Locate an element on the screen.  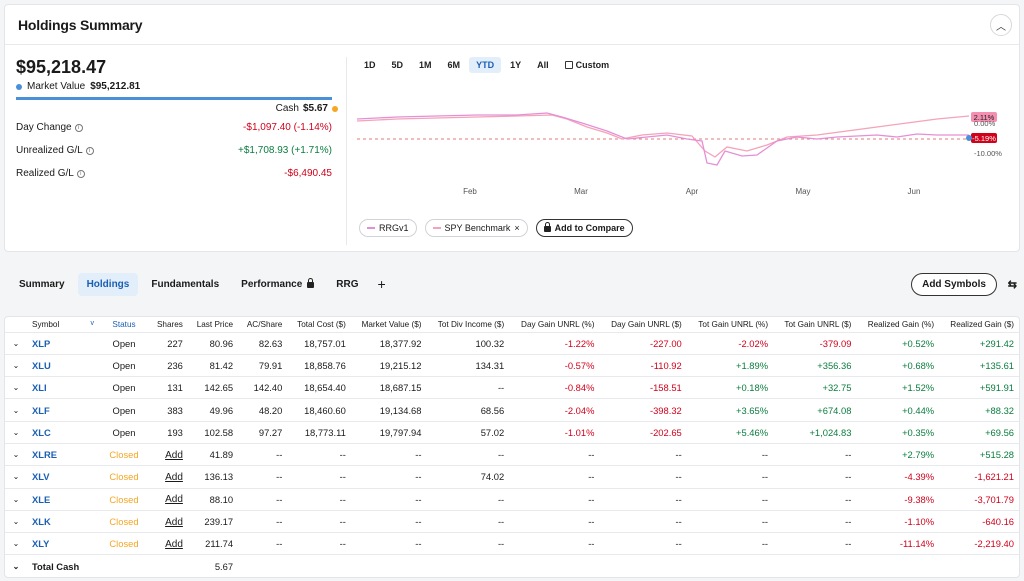
symbol-link: XLU is located at coordinates (41, 365).